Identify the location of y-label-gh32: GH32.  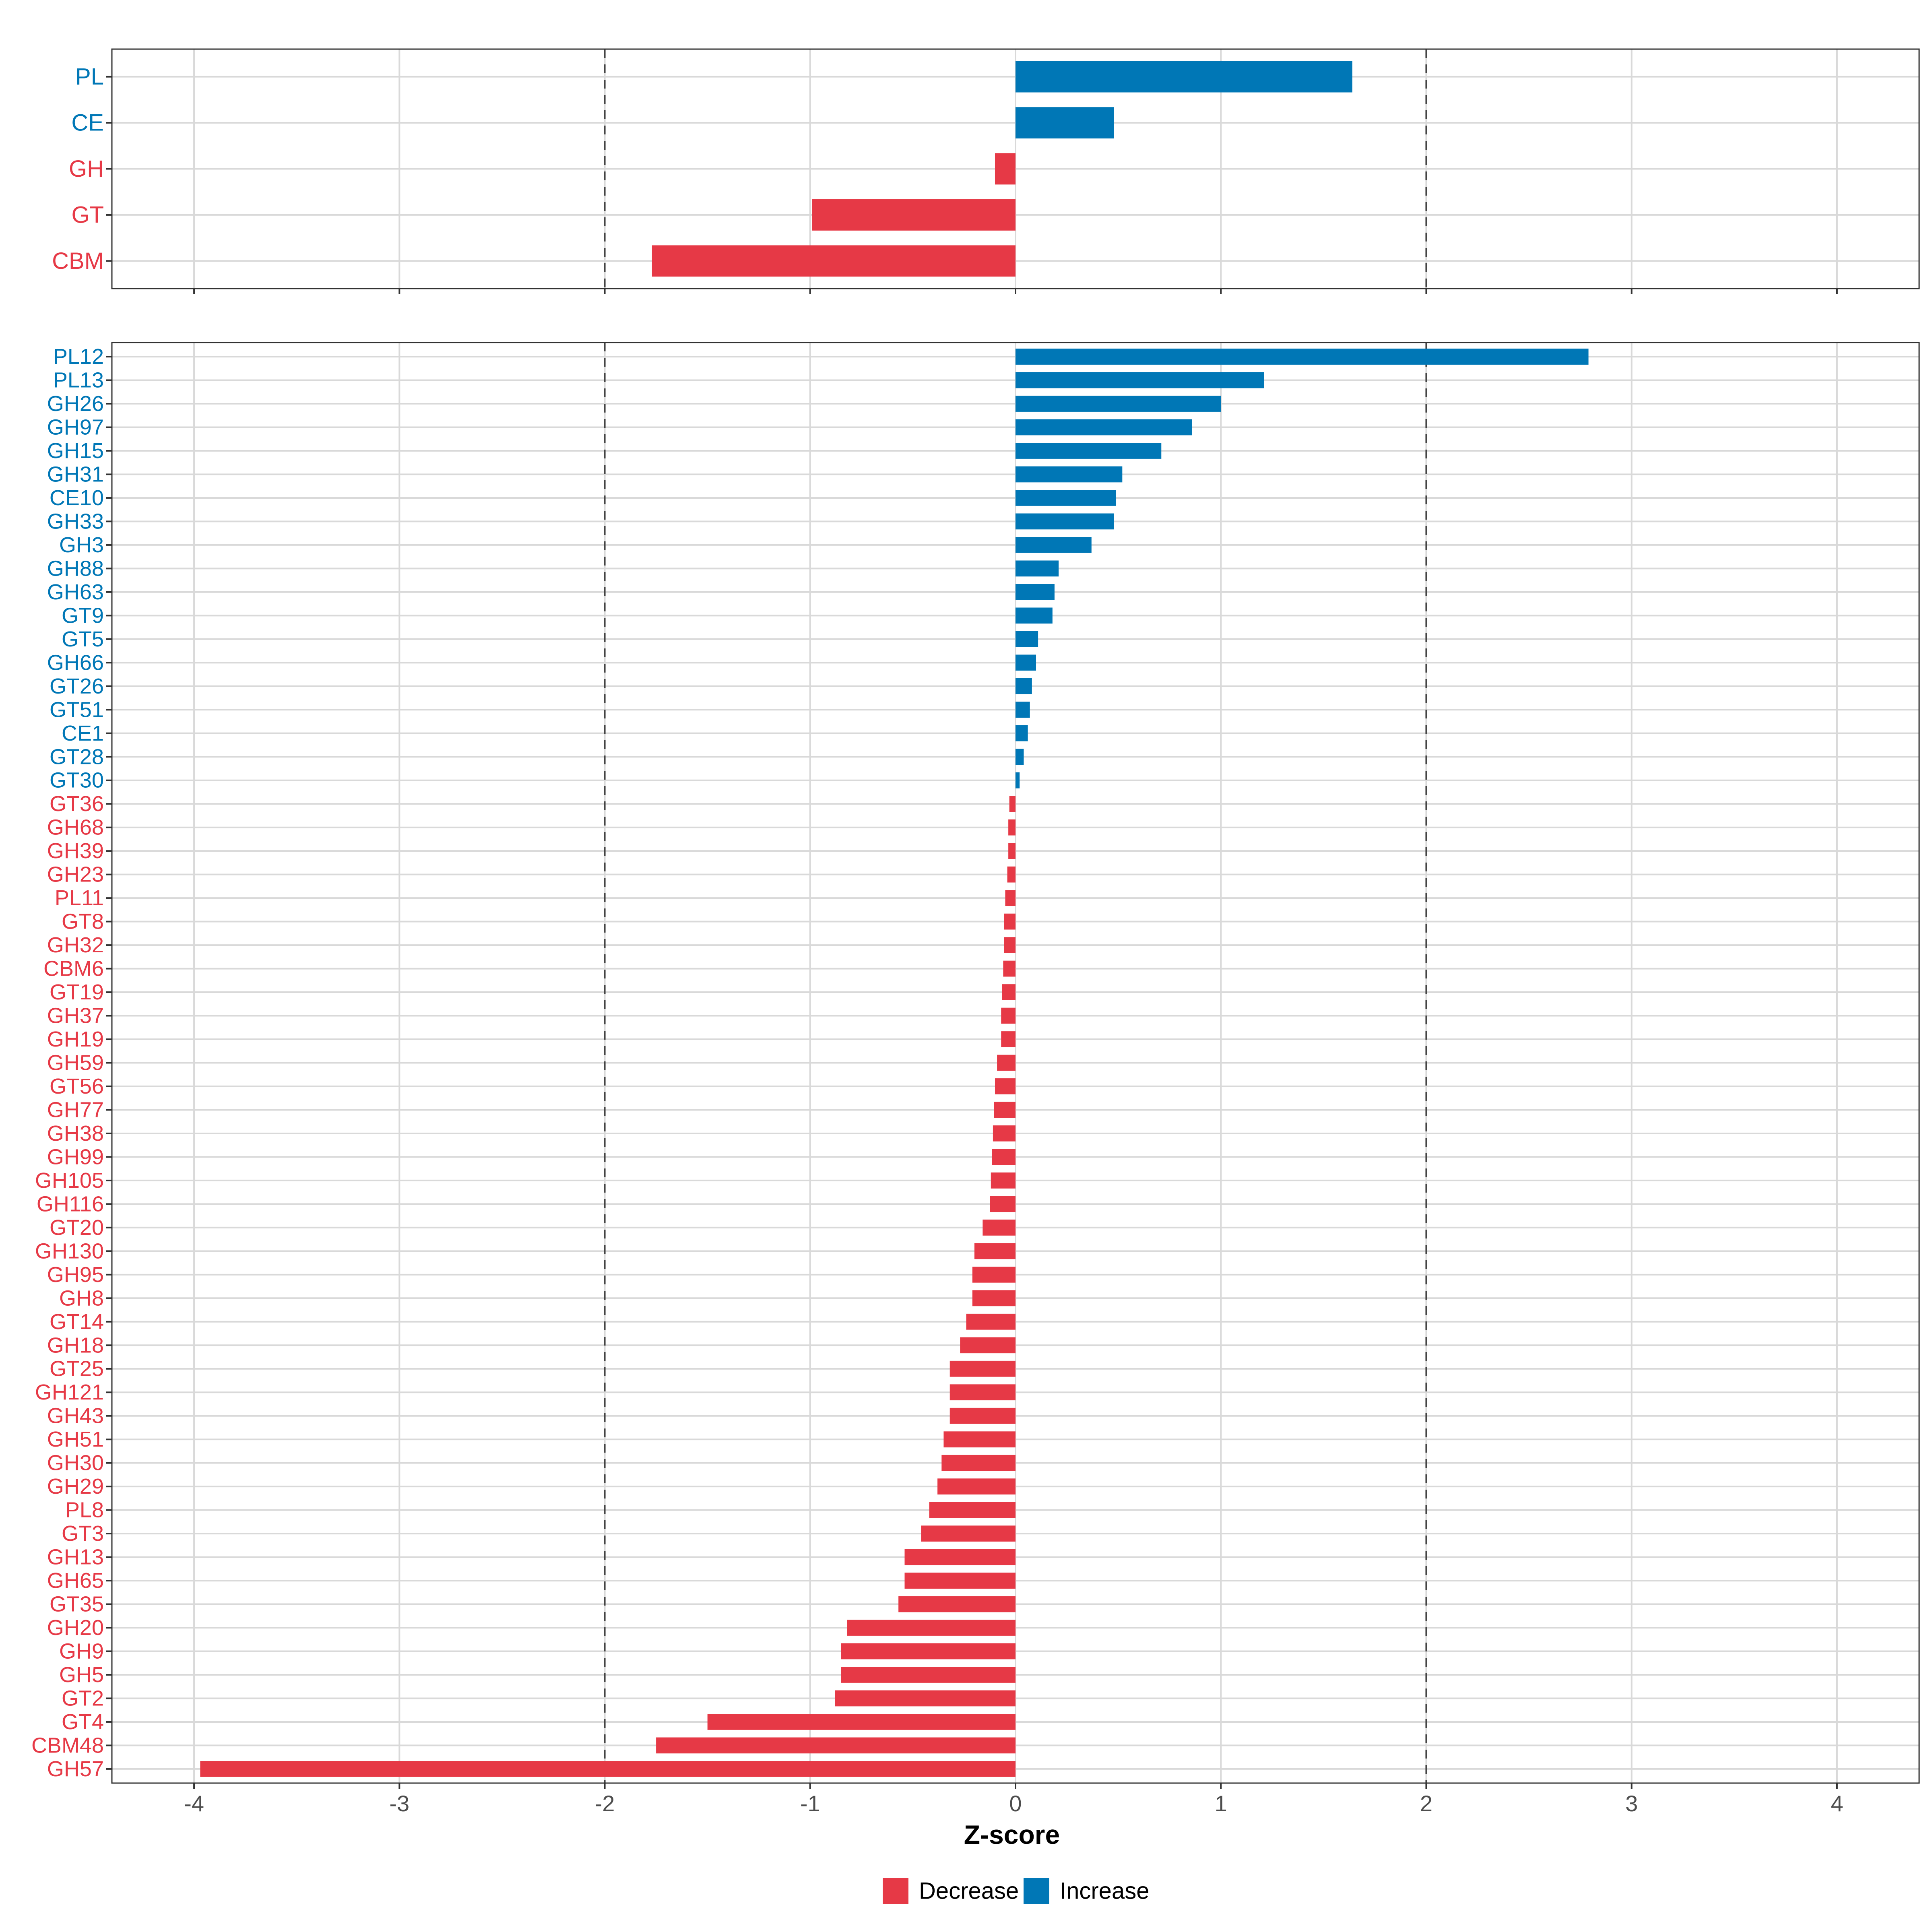
(75, 945).